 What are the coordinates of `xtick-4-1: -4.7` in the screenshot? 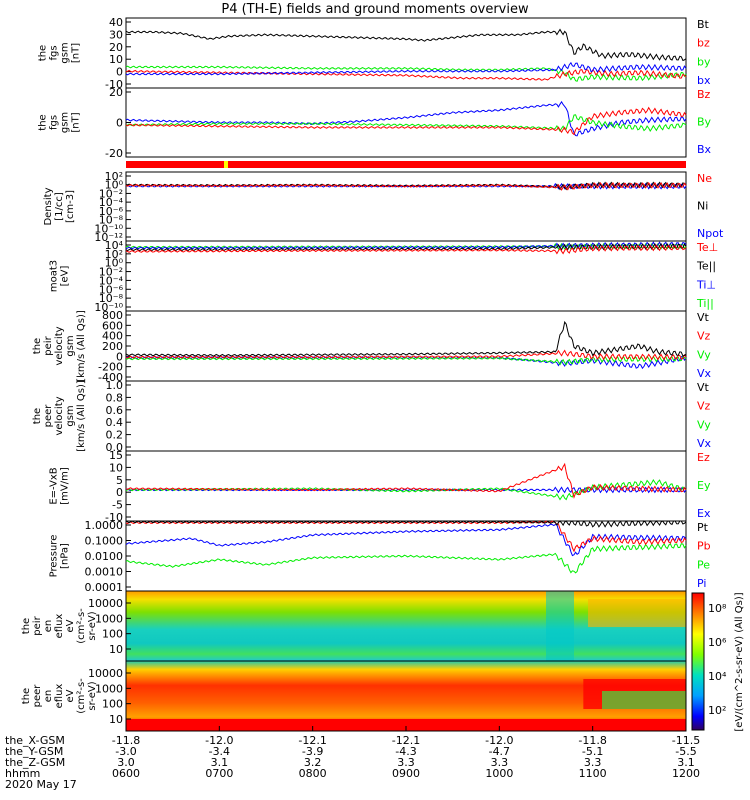 It's located at (499, 751).